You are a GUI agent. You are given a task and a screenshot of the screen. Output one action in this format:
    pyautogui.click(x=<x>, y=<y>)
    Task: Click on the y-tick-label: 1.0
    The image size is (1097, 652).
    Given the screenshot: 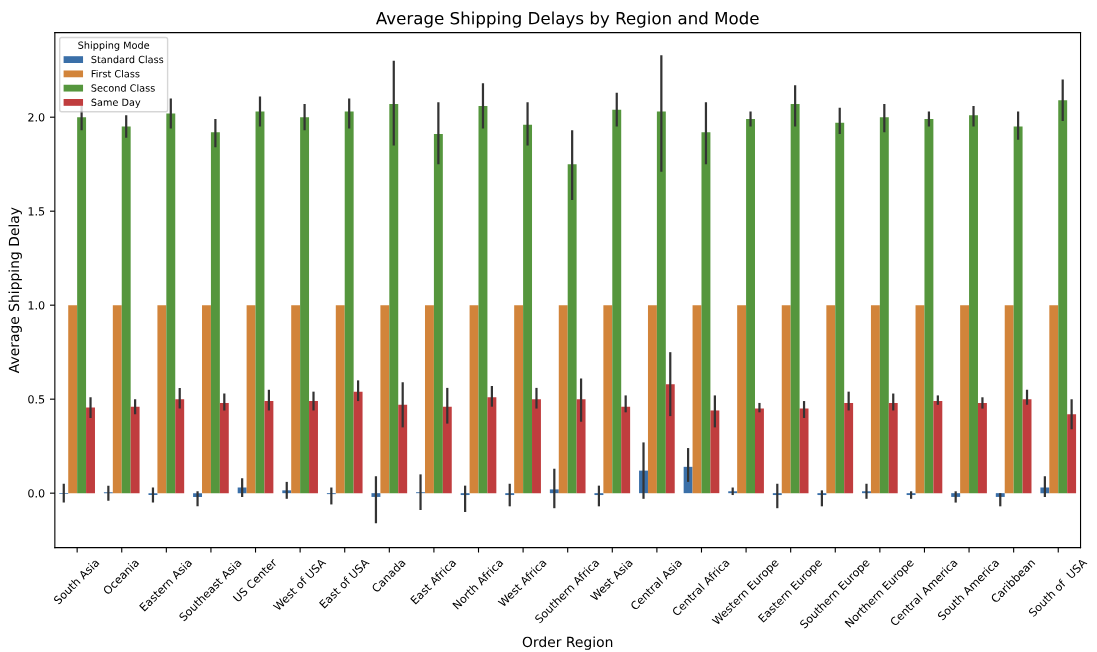 What is the action you would take?
    pyautogui.click(x=36, y=305)
    